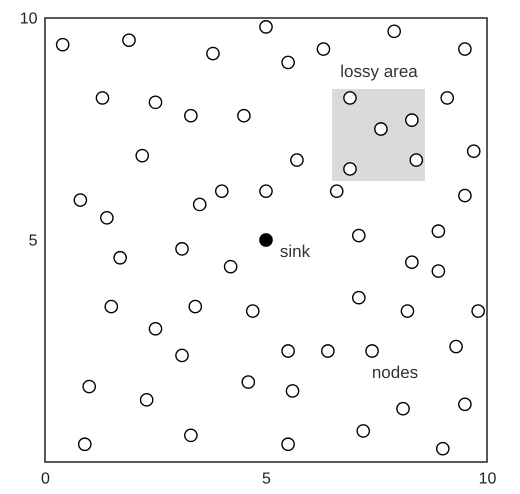 Image resolution: width=520 pixels, height=494 pixels. What do you see at coordinates (379, 71) in the screenshot?
I see `annotation: lossy area` at bounding box center [379, 71].